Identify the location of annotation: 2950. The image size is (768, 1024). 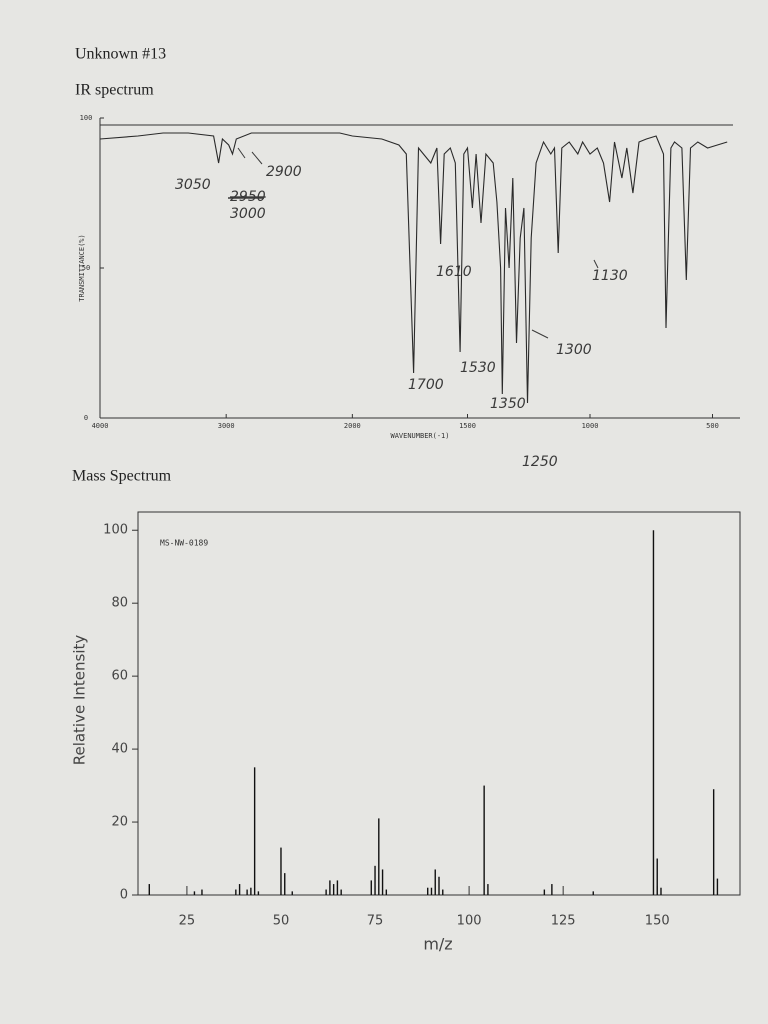
(248, 197).